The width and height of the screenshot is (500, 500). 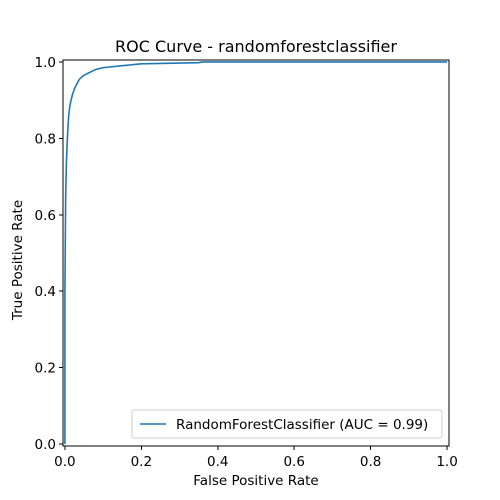 What do you see at coordinates (256, 46) in the screenshot?
I see `chart-title: ROC Curve - randomforestclassifier` at bounding box center [256, 46].